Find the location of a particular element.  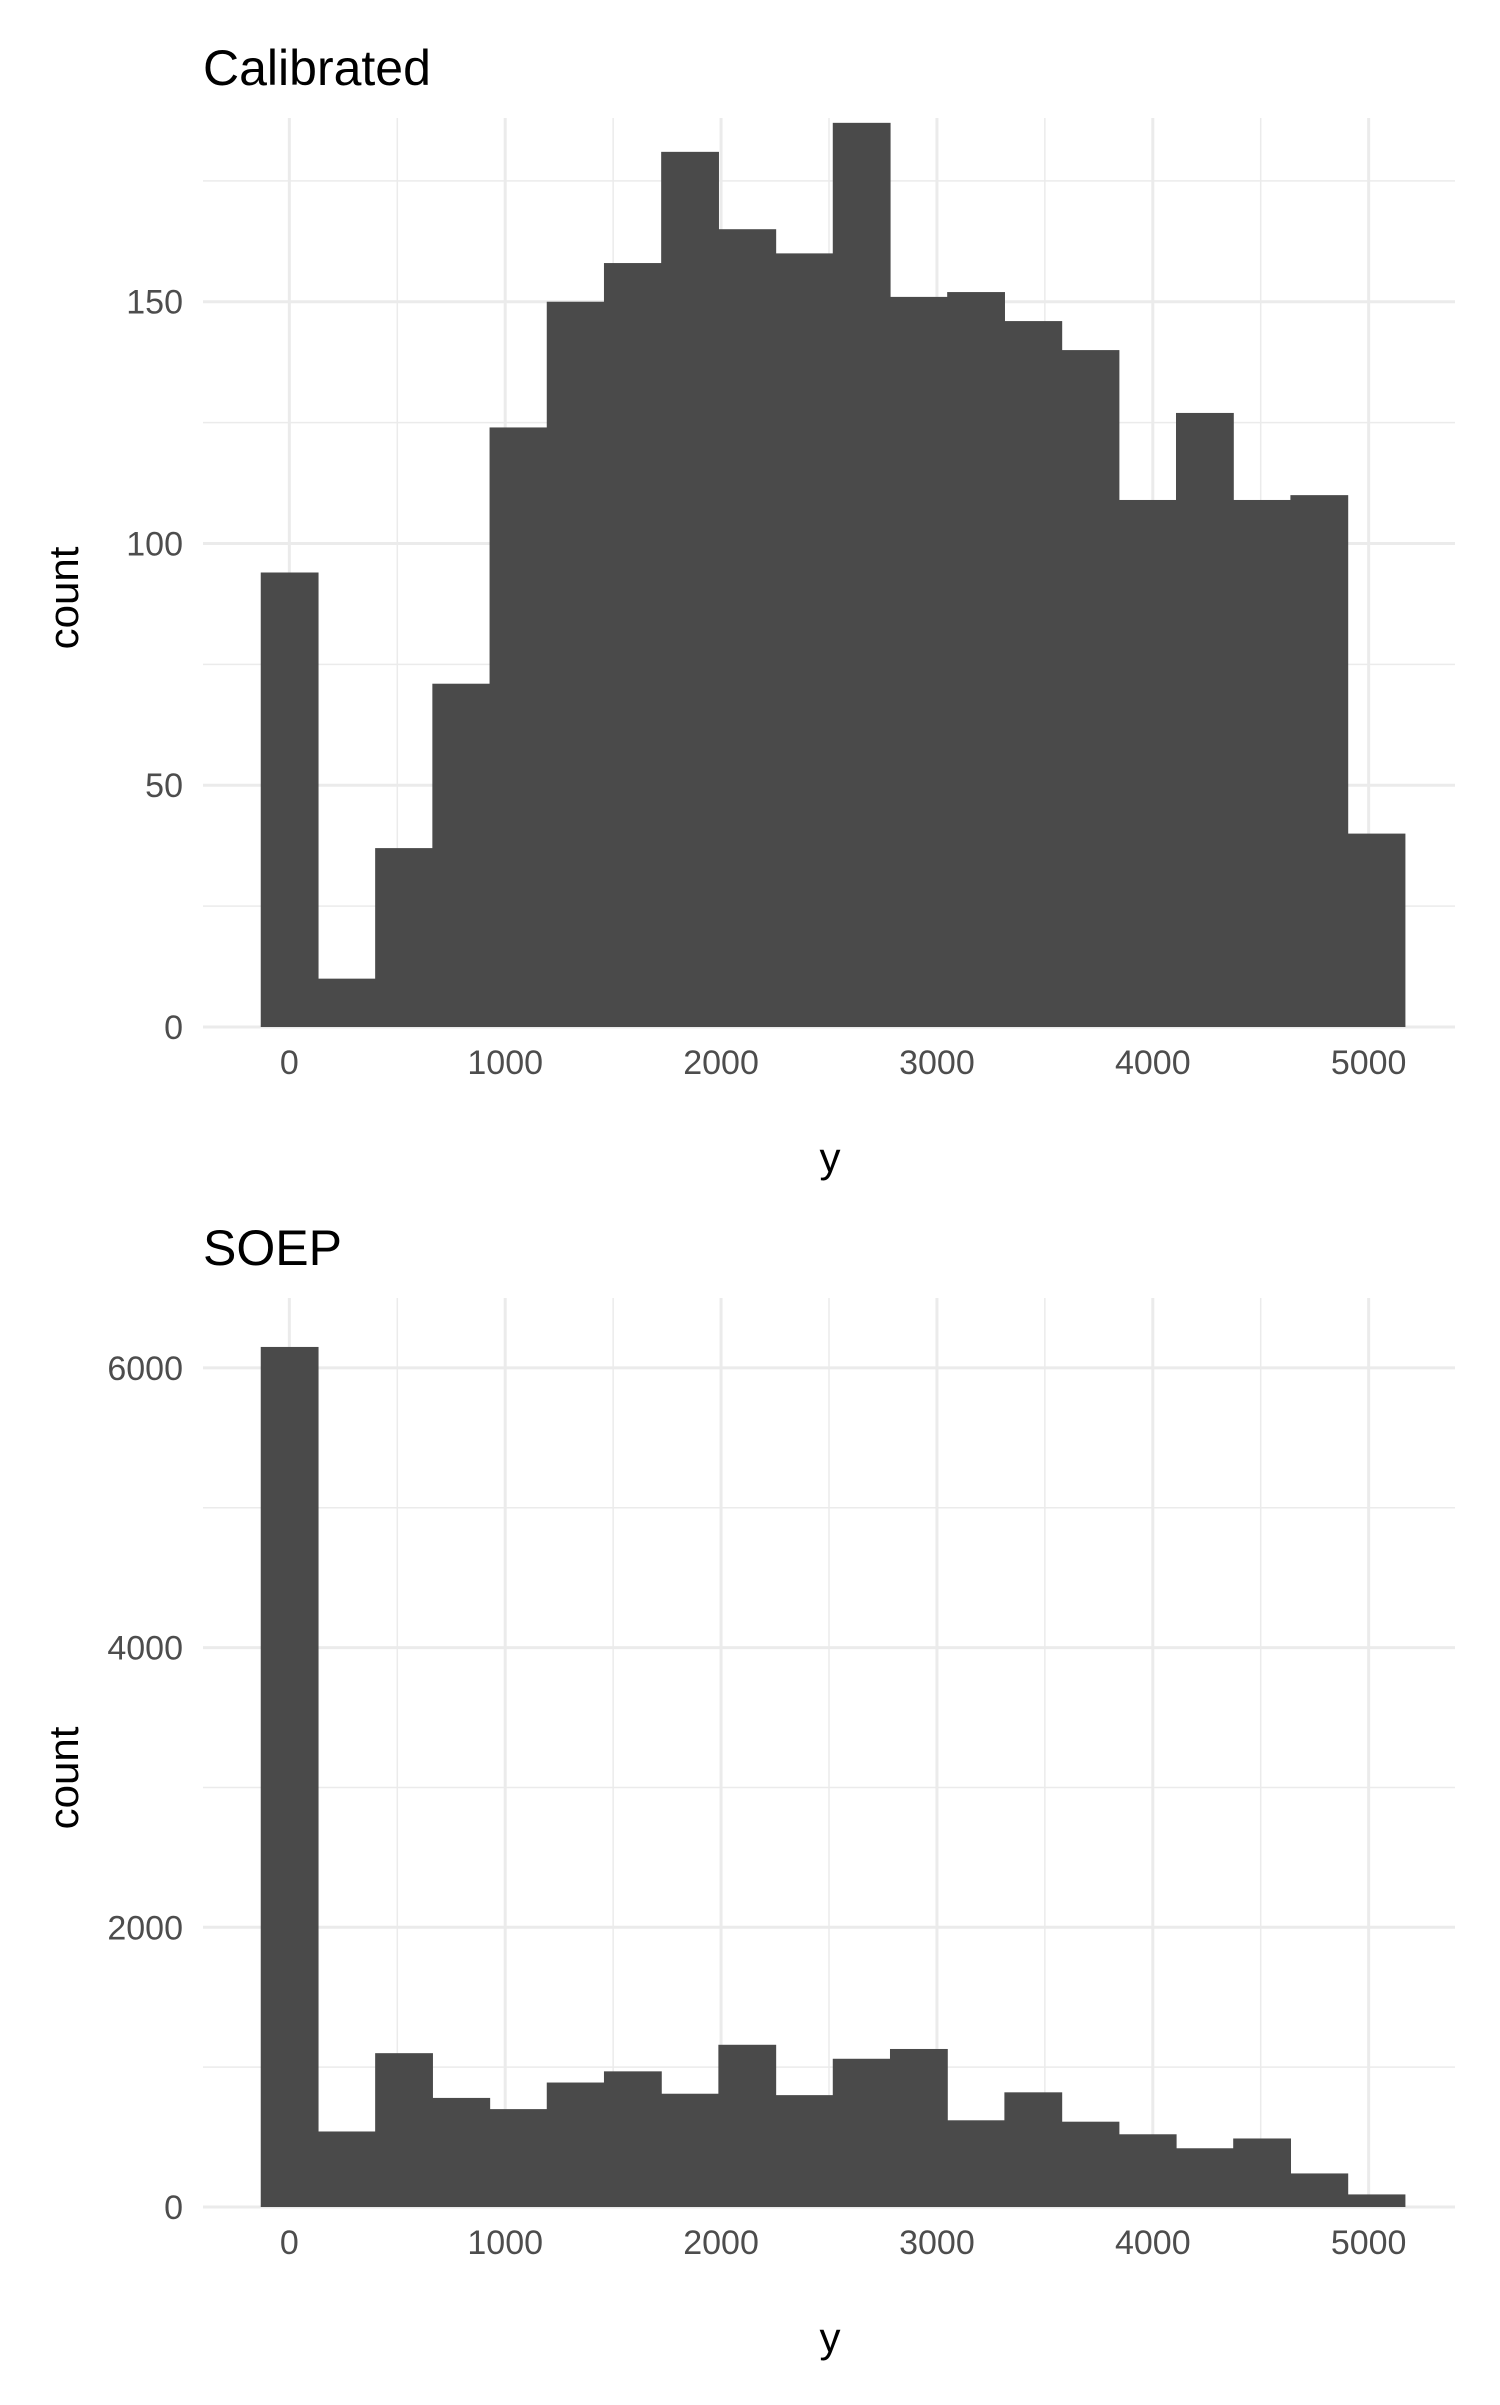

y-tick-label: 2000 is located at coordinates (145, 1928).